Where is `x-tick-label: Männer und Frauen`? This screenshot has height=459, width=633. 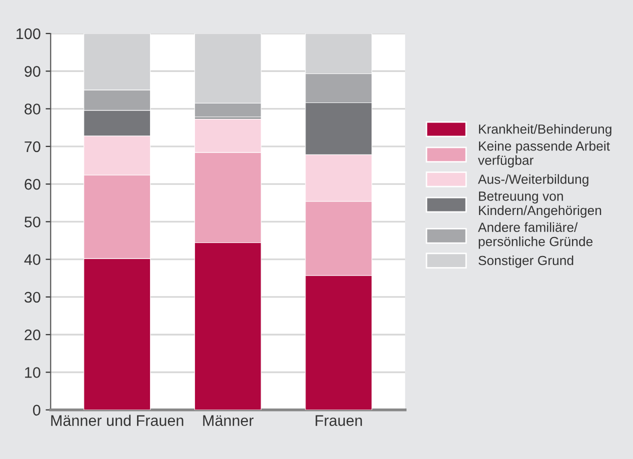 x-tick-label: Männer und Frauen is located at coordinates (117, 420).